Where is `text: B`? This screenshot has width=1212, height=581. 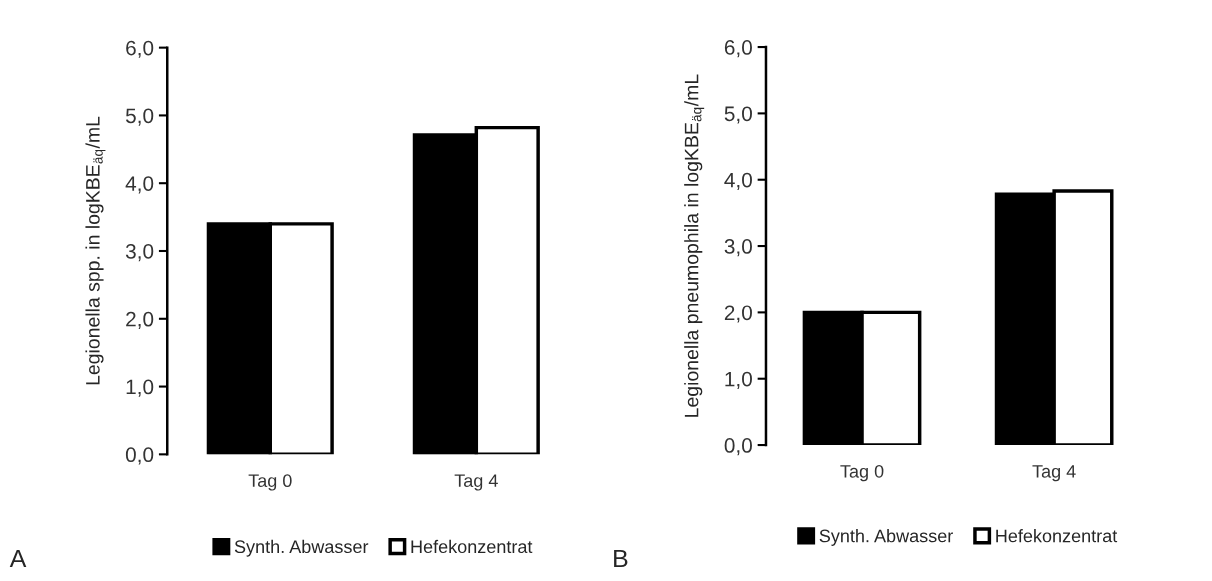 text: B is located at coordinates (621, 558).